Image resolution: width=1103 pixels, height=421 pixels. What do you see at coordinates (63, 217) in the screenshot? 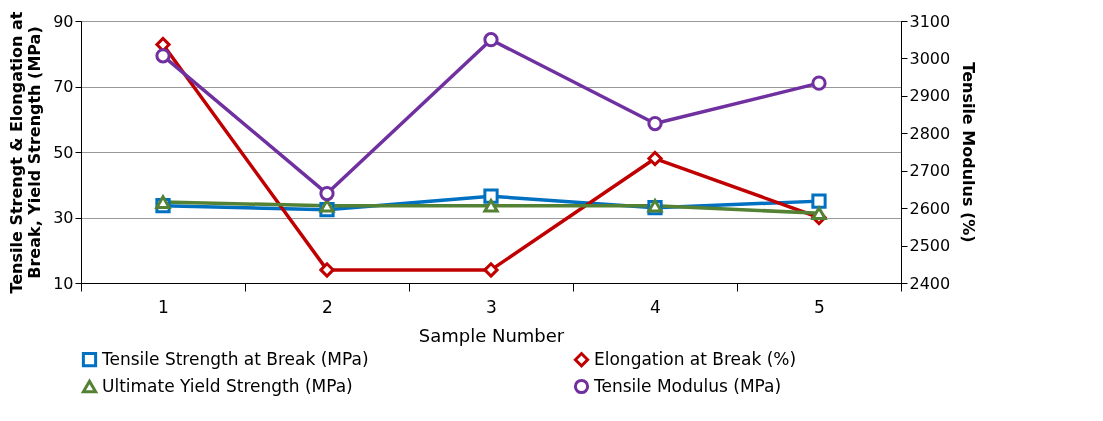
I see `y-tick-label: 30` at bounding box center [63, 217].